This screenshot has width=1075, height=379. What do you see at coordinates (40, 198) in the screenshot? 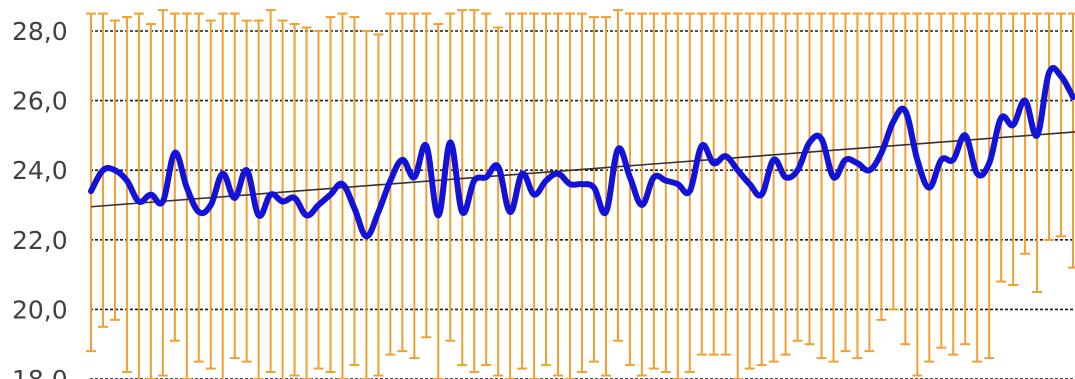
I see `y-tick-labels: 18,0 20,0 22,0 24,0 26,0 28,0` at bounding box center [40, 198].